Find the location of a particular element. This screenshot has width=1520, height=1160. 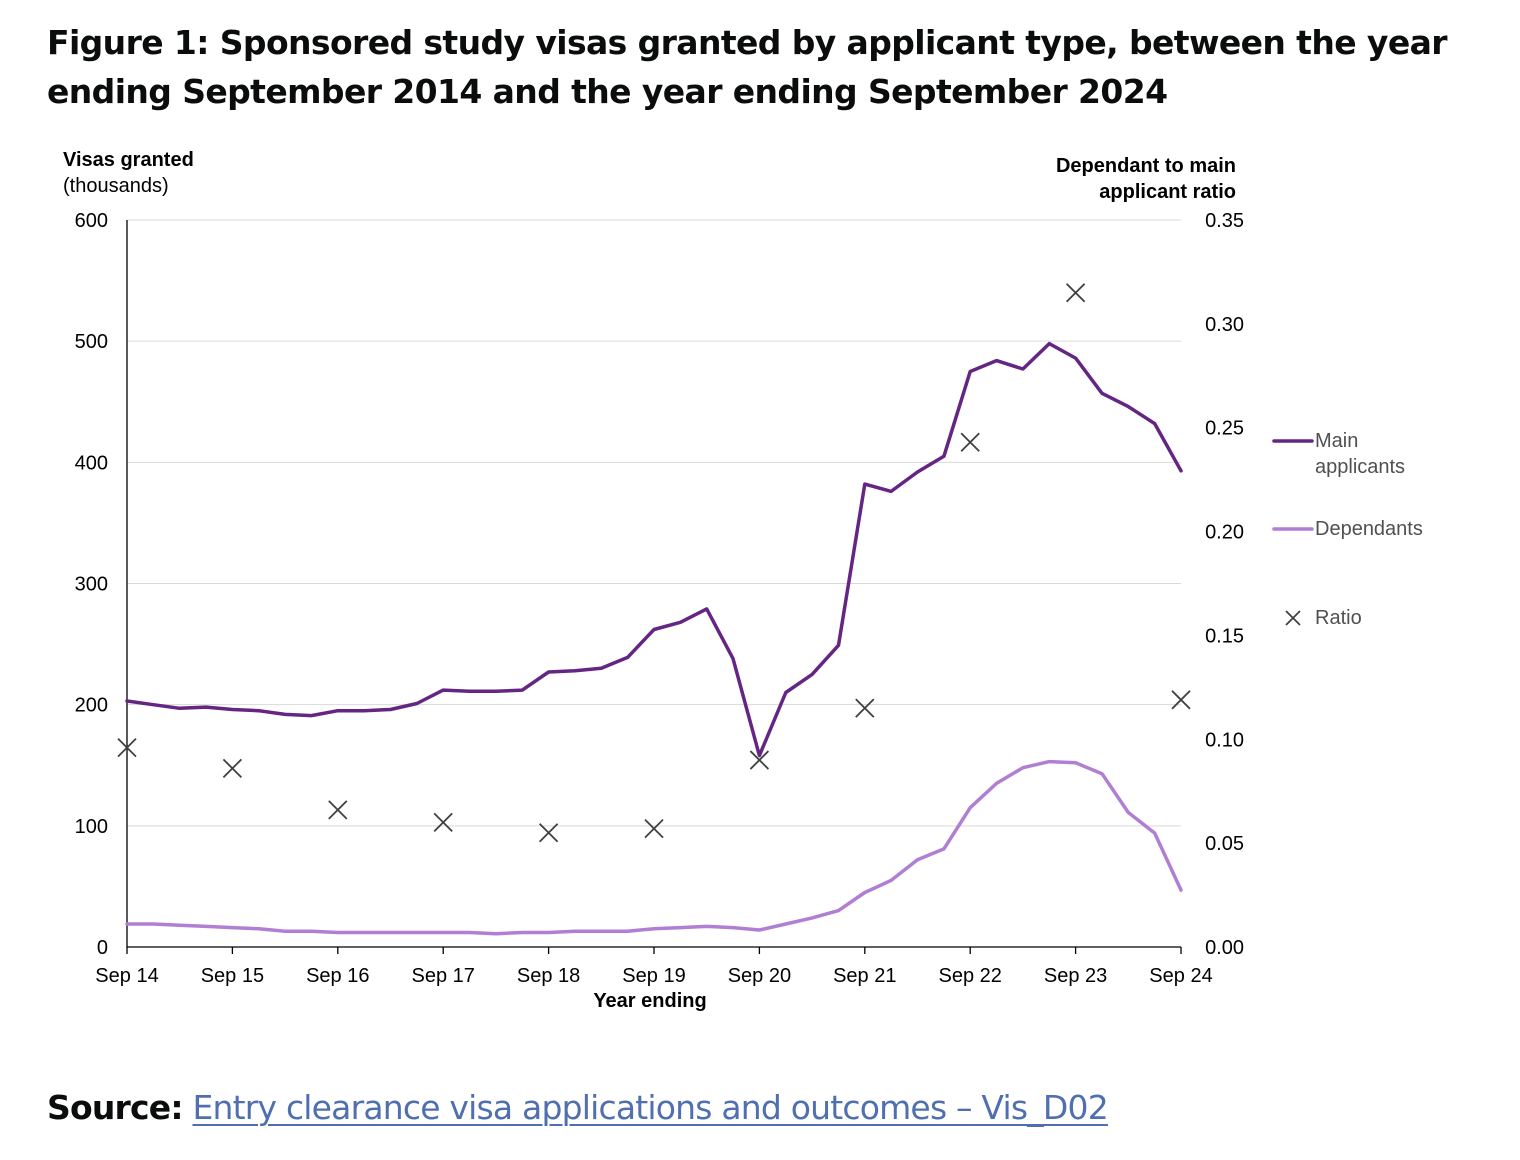

legend-item-main-applicants: Main applicants is located at coordinates (1338, 454).